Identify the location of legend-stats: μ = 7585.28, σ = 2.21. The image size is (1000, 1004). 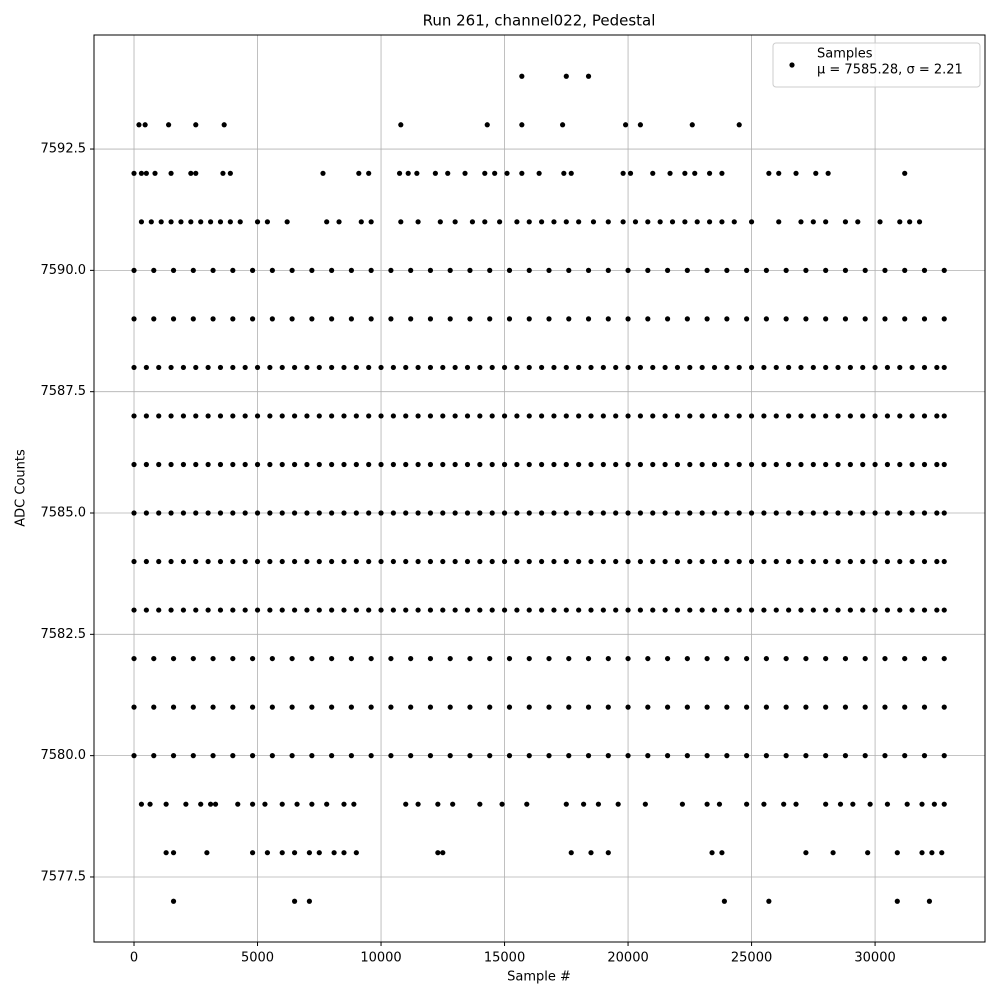
(890, 70).